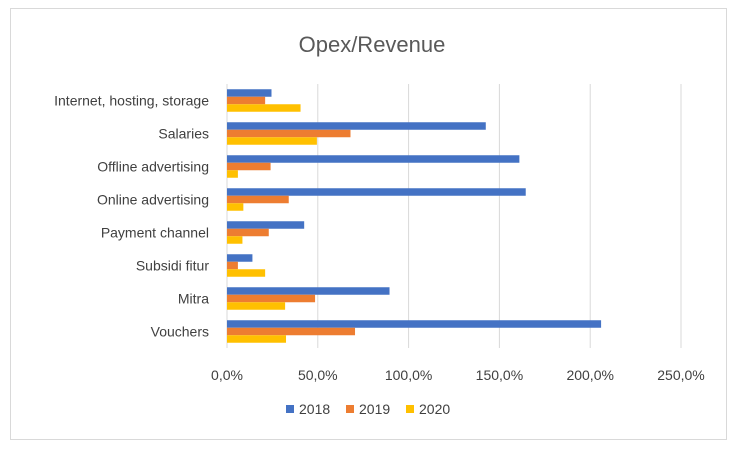  What do you see at coordinates (434, 409) in the screenshot?
I see `legend-label-2020: 2020` at bounding box center [434, 409].